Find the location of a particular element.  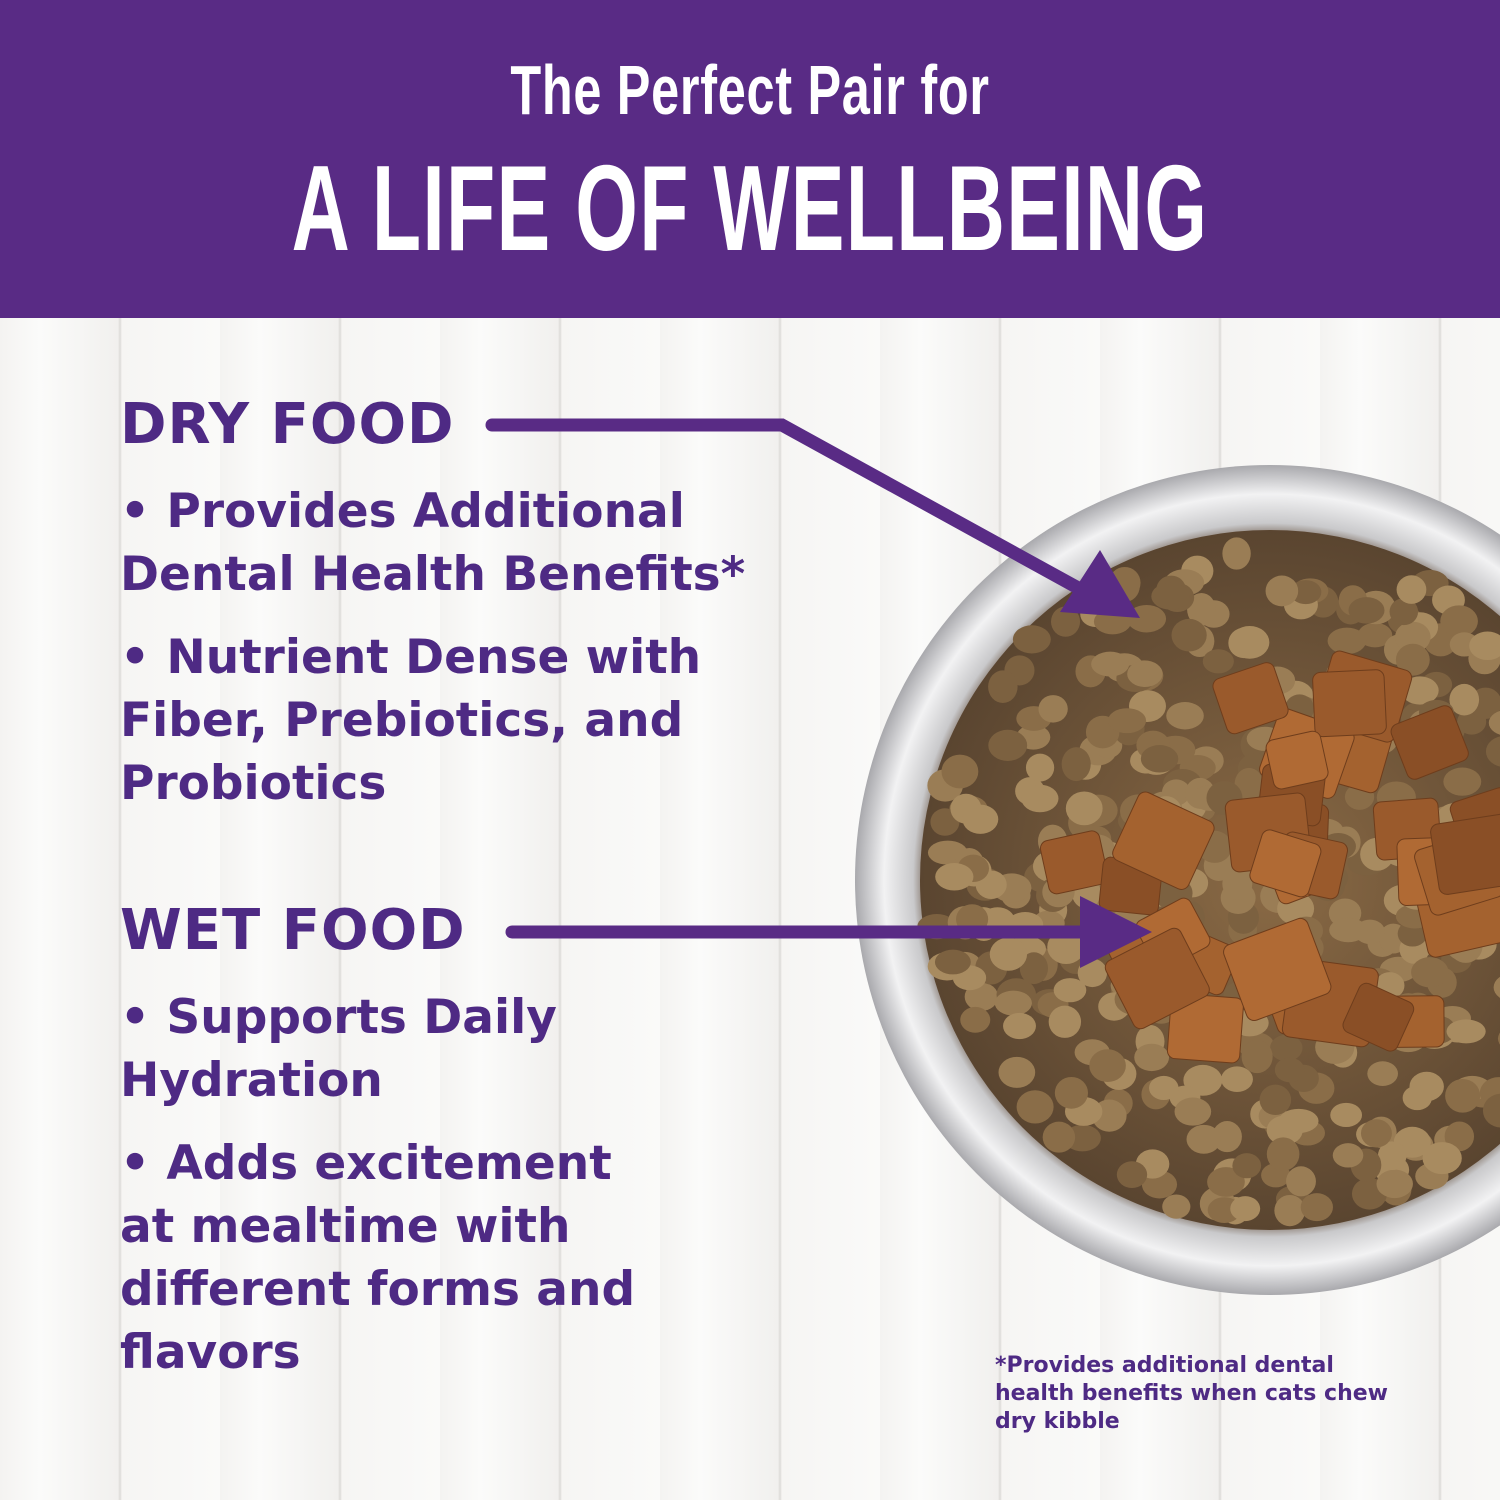

wet-food-title: WET FOOD is located at coordinates (293, 930).